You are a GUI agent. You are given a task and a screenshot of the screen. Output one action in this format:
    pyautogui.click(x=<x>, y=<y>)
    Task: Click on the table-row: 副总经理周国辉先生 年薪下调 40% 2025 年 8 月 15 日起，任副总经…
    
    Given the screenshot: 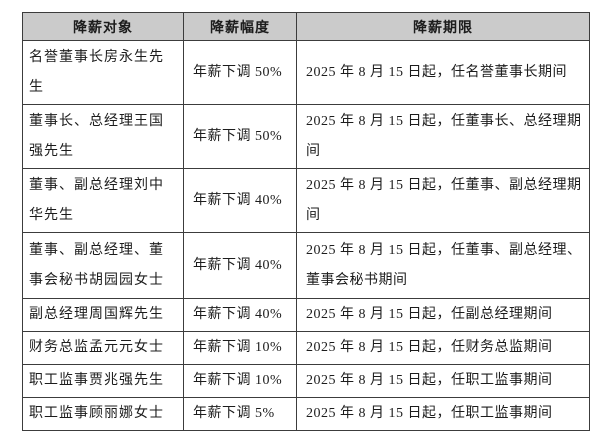 What is the action you would take?
    pyautogui.click(x=306, y=315)
    